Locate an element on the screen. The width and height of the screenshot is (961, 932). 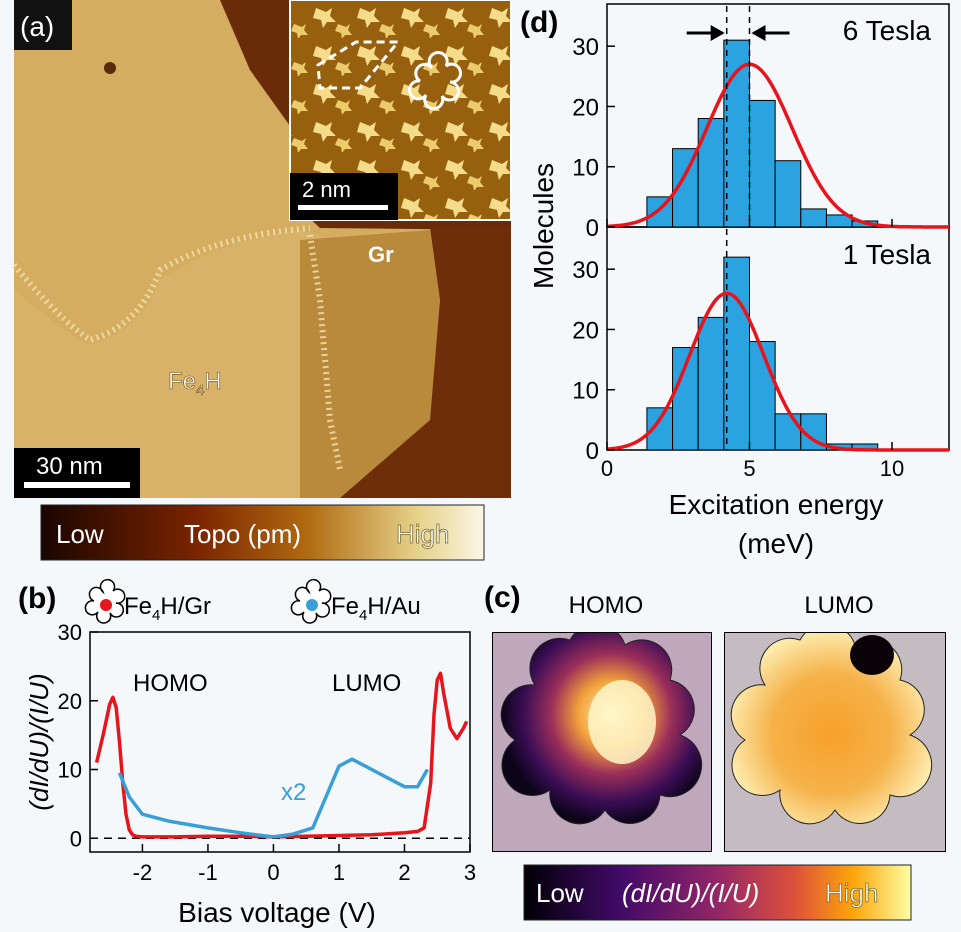
panel-d-ylabel: Molecules is located at coordinates (543, 226).